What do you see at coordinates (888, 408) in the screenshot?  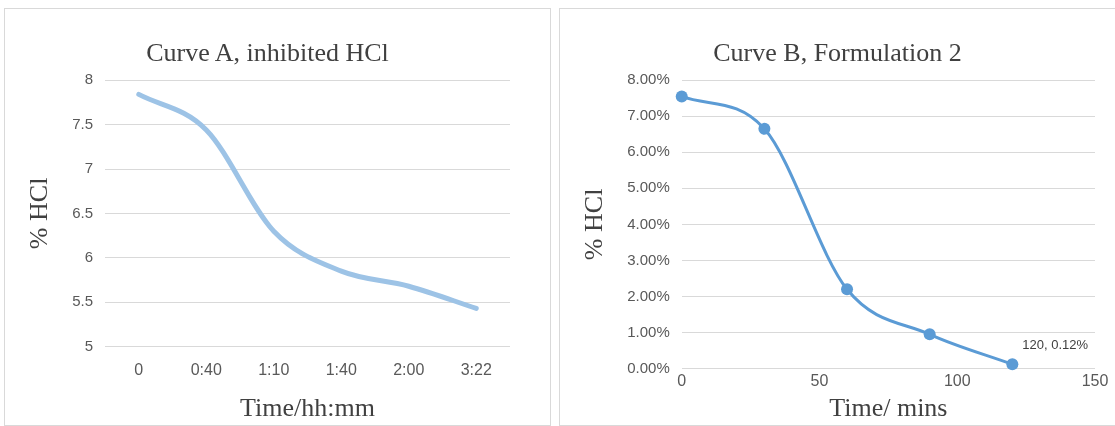 I see `x-axis-title: Time/ mins` at bounding box center [888, 408].